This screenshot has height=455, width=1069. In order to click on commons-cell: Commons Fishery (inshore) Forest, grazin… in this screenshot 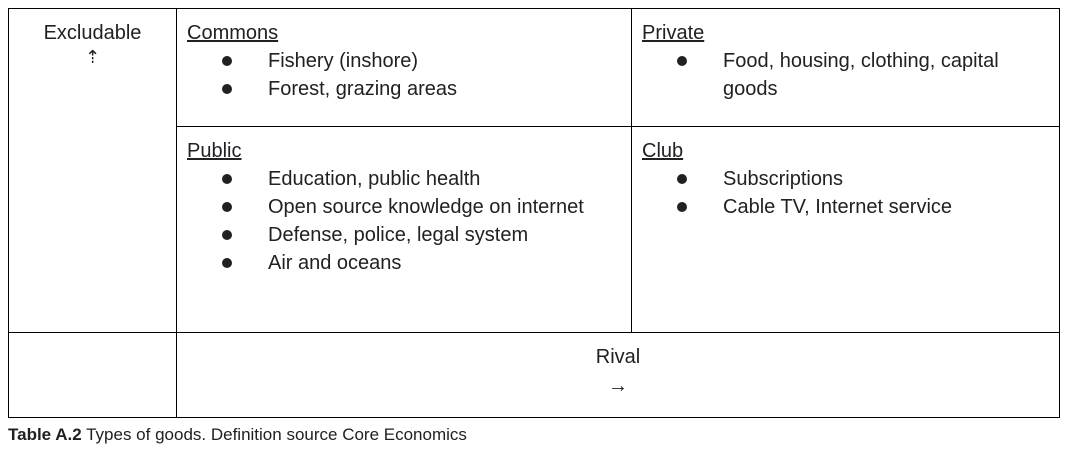, I will do `click(404, 67)`.